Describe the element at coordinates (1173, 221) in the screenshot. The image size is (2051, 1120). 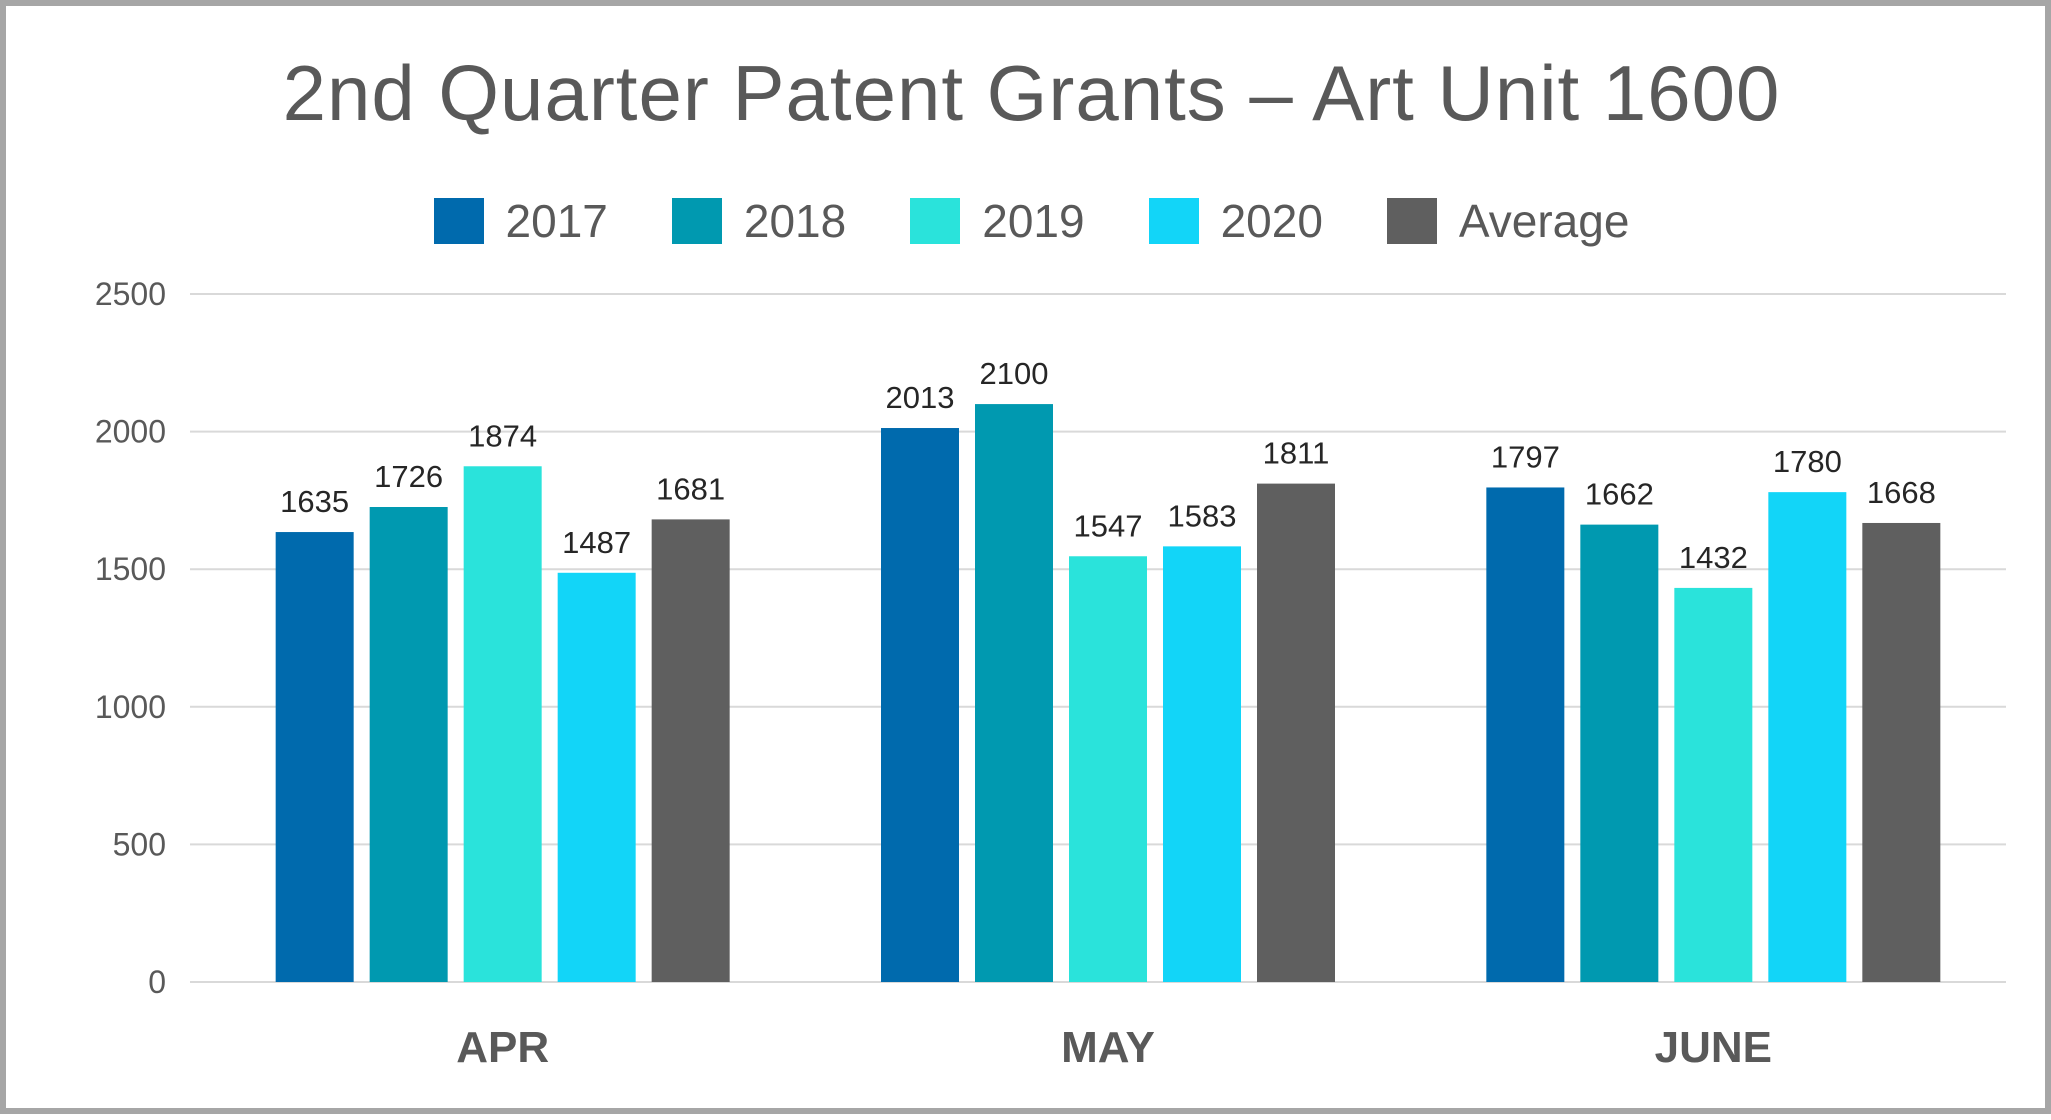
I see `legend-swatch-2020` at that location.